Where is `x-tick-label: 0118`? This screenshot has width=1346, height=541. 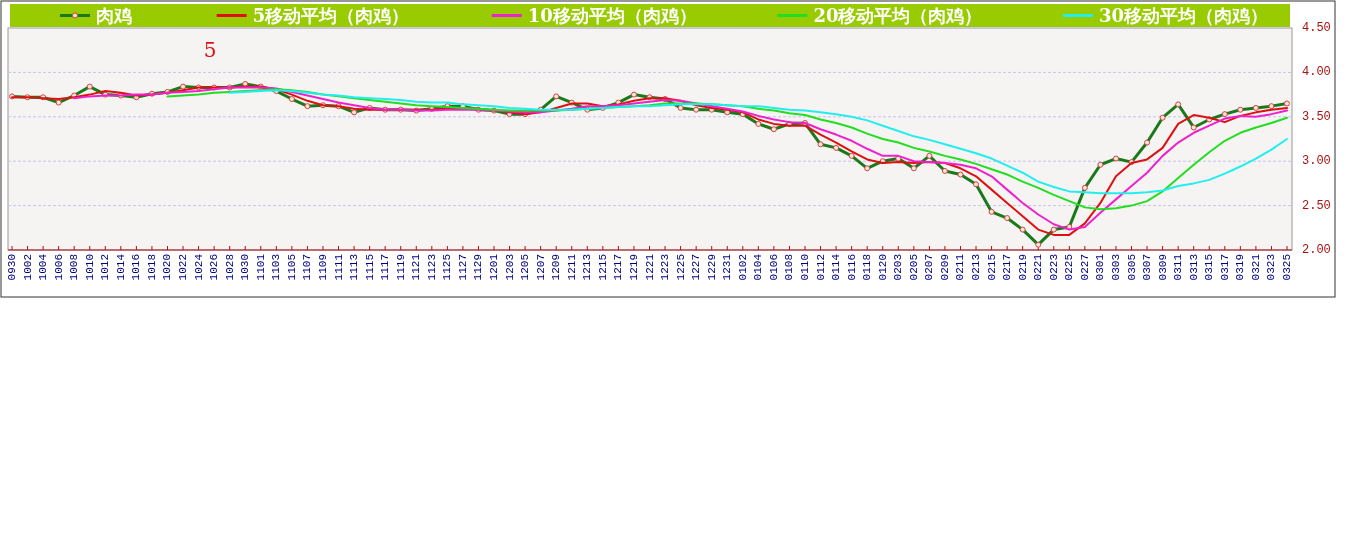
x-tick-label: 0118 is located at coordinates (867, 267).